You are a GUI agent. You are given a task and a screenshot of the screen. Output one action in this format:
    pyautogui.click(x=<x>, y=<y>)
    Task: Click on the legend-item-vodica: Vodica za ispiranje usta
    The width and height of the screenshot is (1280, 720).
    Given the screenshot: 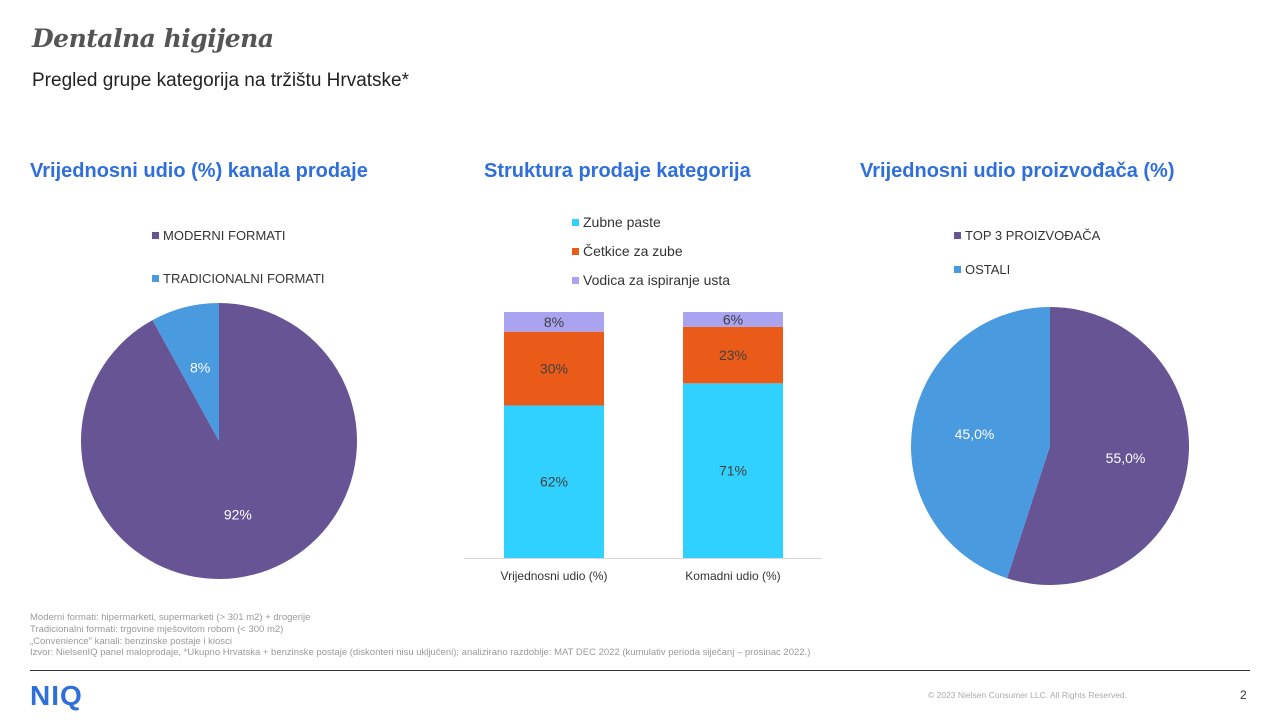 What is the action you would take?
    pyautogui.click(x=651, y=280)
    